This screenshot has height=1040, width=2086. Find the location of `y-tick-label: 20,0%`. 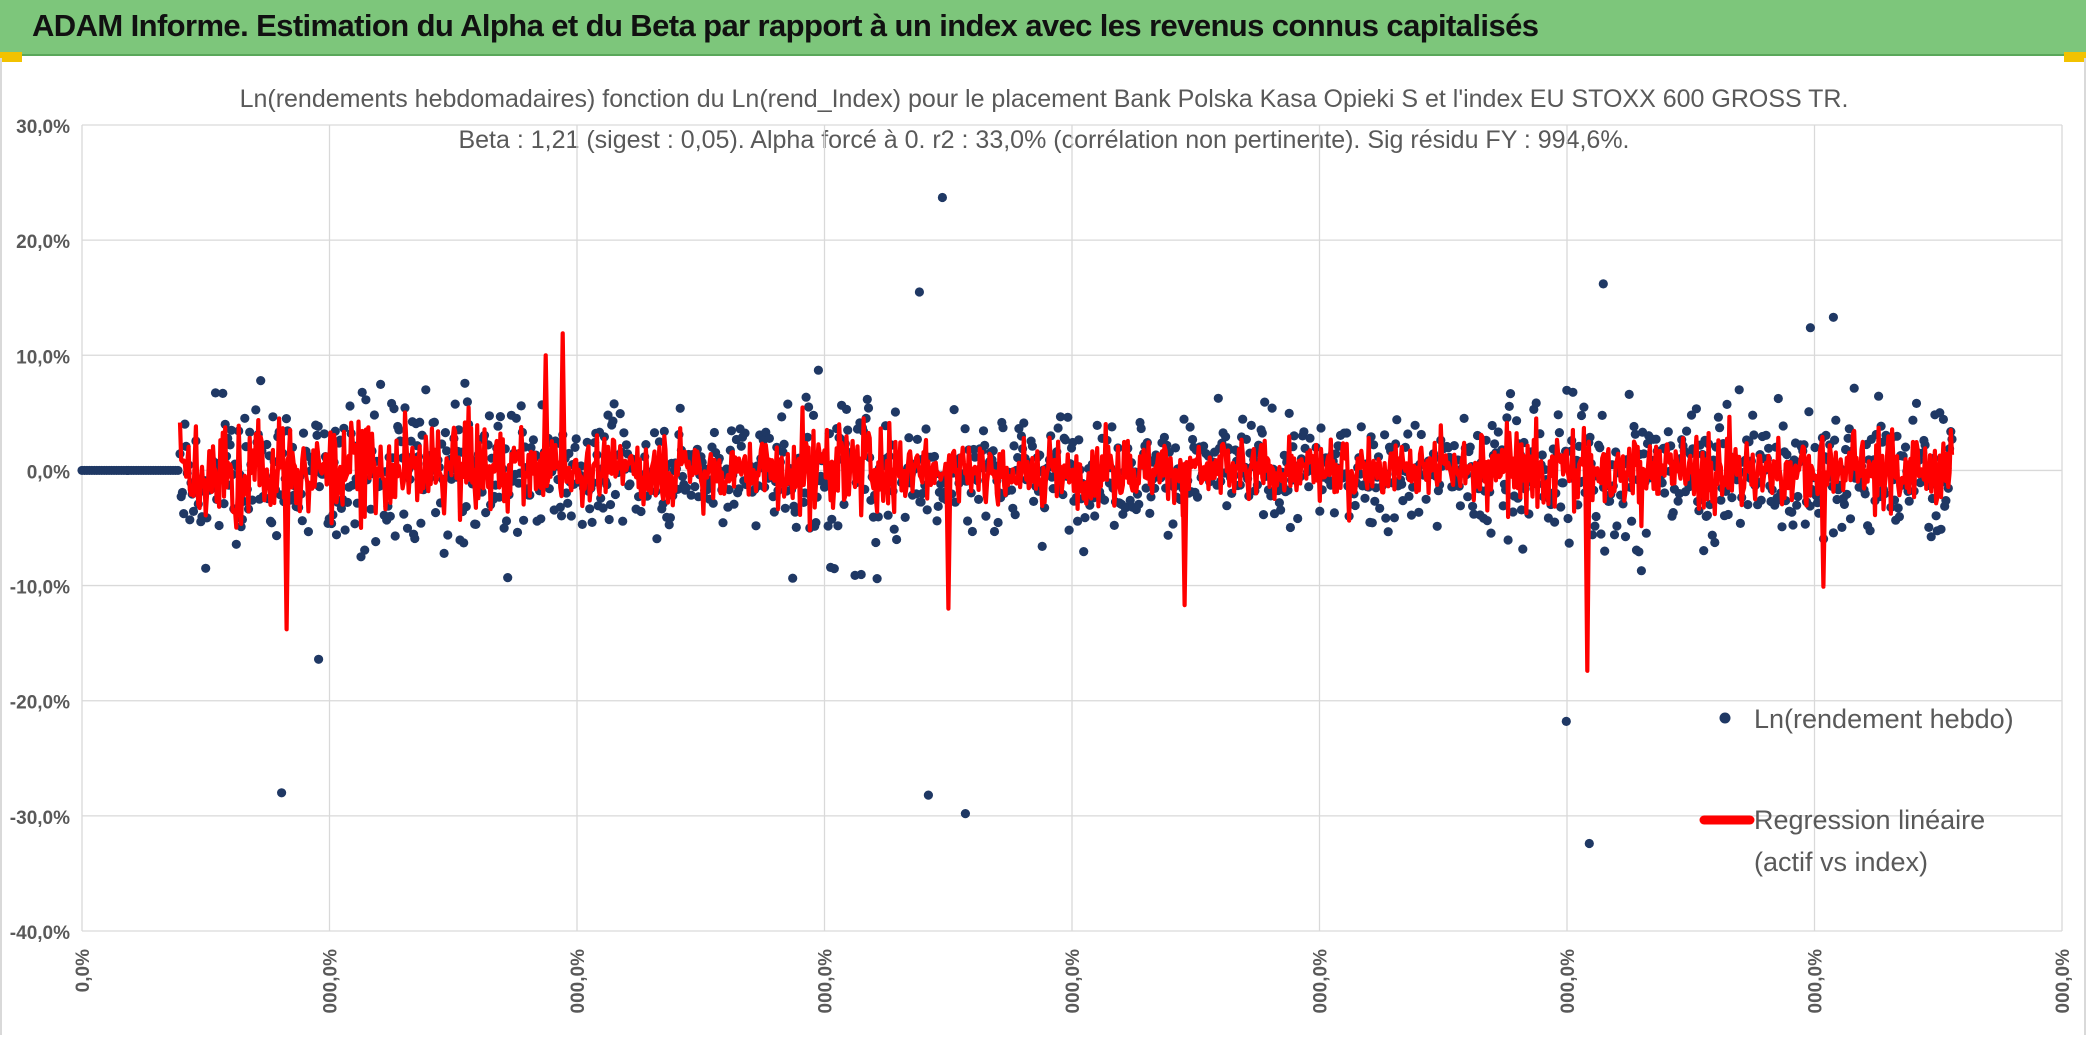

y-tick-label: 20,0% is located at coordinates (43, 242).